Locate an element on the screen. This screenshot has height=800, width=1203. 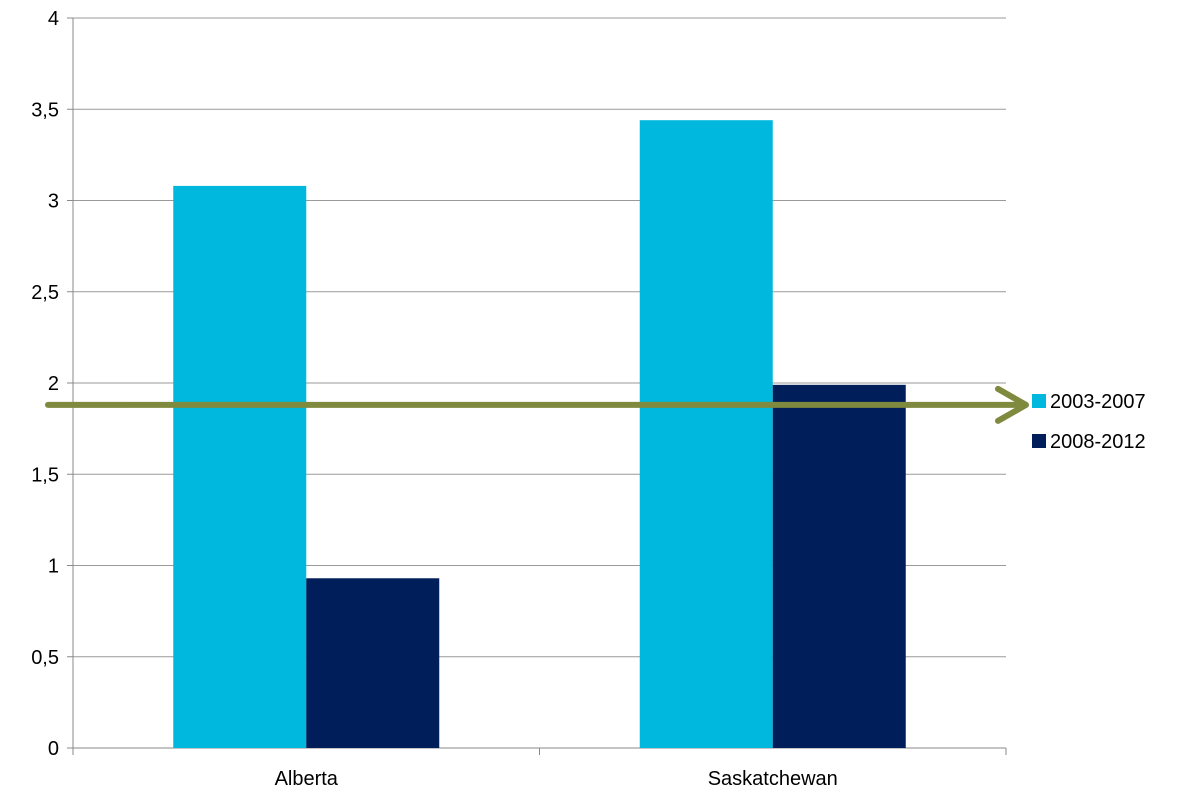
annotation-arrowhead is located at coordinates (1012, 404).